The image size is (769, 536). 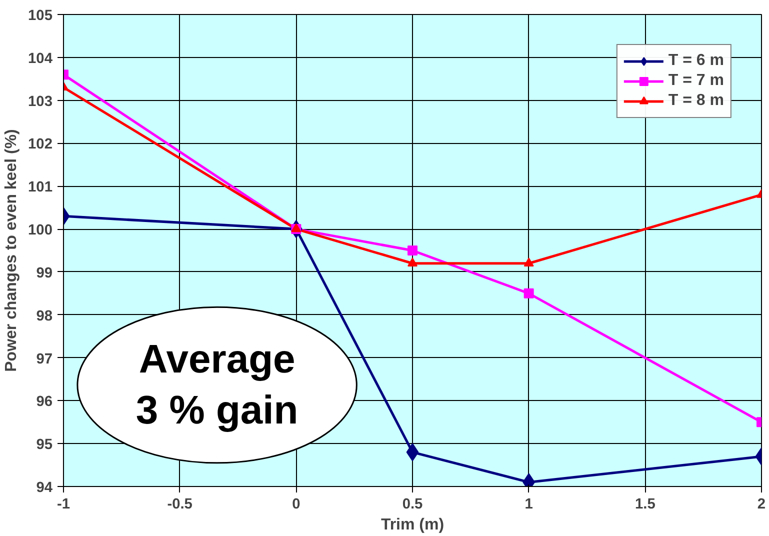 What do you see at coordinates (40, 188) in the screenshot?
I see `y-tick-label: 101` at bounding box center [40, 188].